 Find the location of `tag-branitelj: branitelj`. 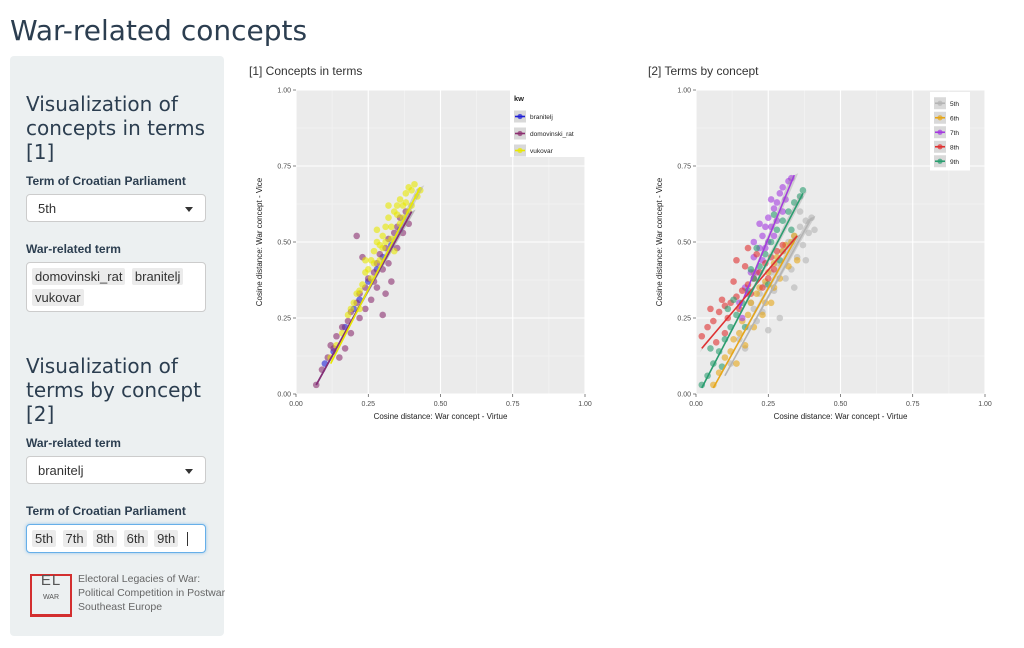

tag-branitelj: branitelj is located at coordinates (157, 276).